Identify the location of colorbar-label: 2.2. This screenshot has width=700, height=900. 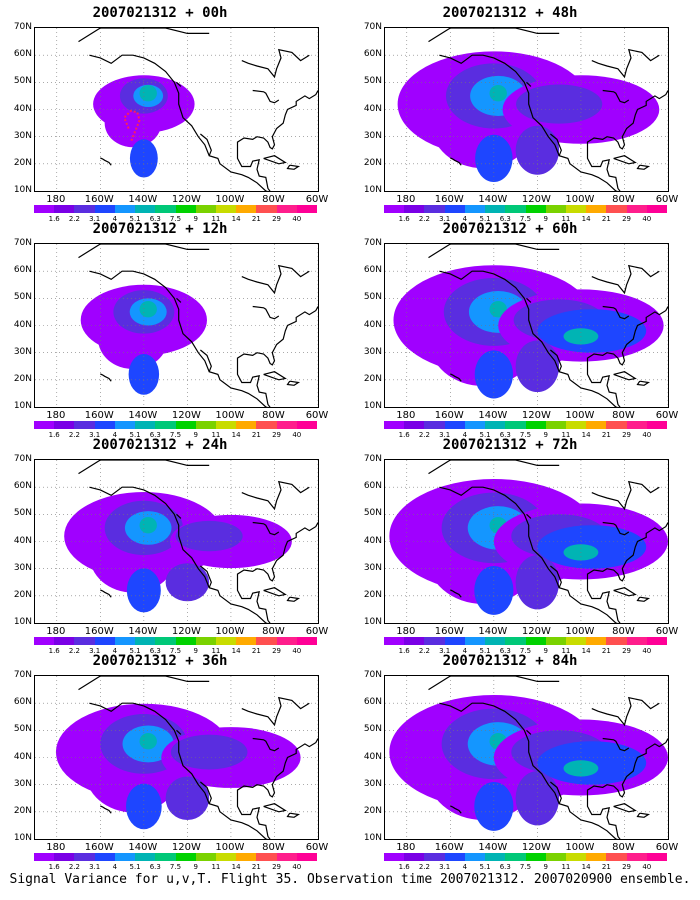
(424, 867).